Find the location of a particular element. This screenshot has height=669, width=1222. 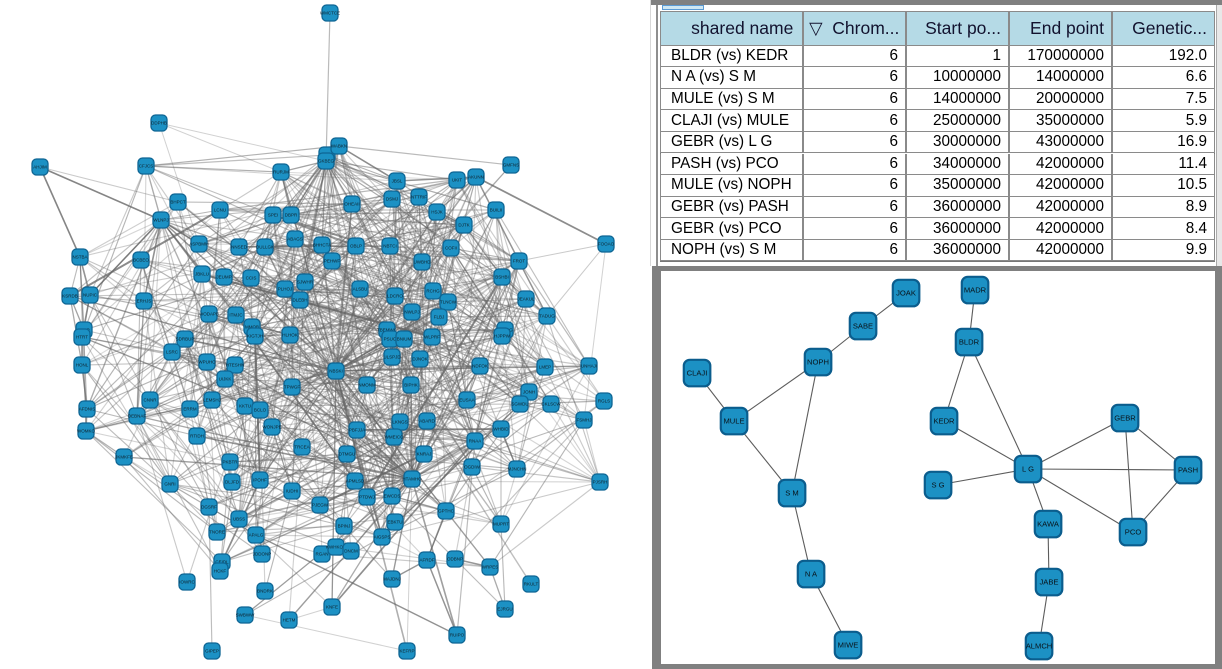

svg-text: HTAMHO is located at coordinates (412, 479).